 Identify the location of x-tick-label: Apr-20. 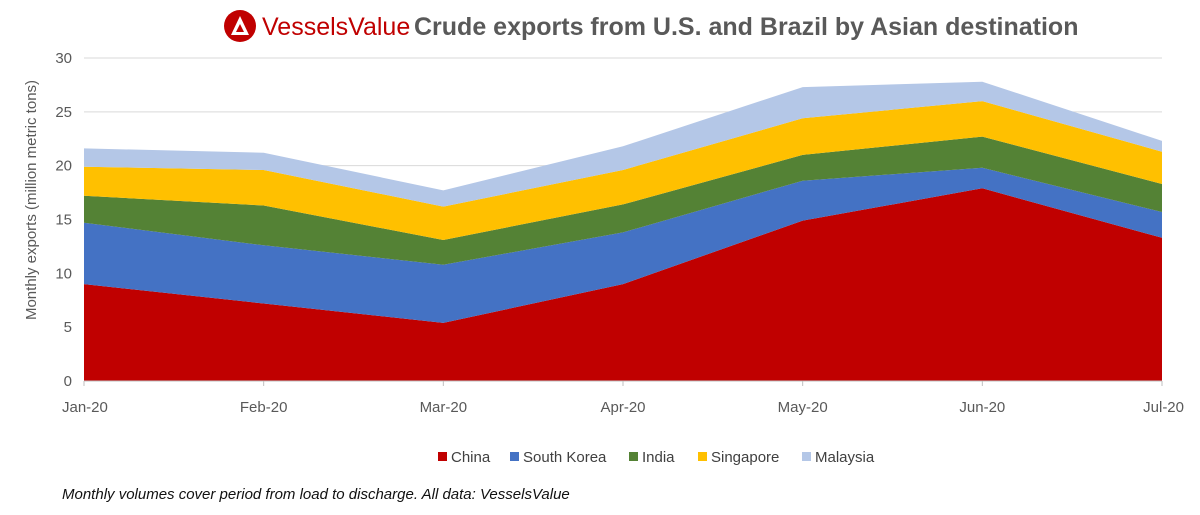
(622, 407).